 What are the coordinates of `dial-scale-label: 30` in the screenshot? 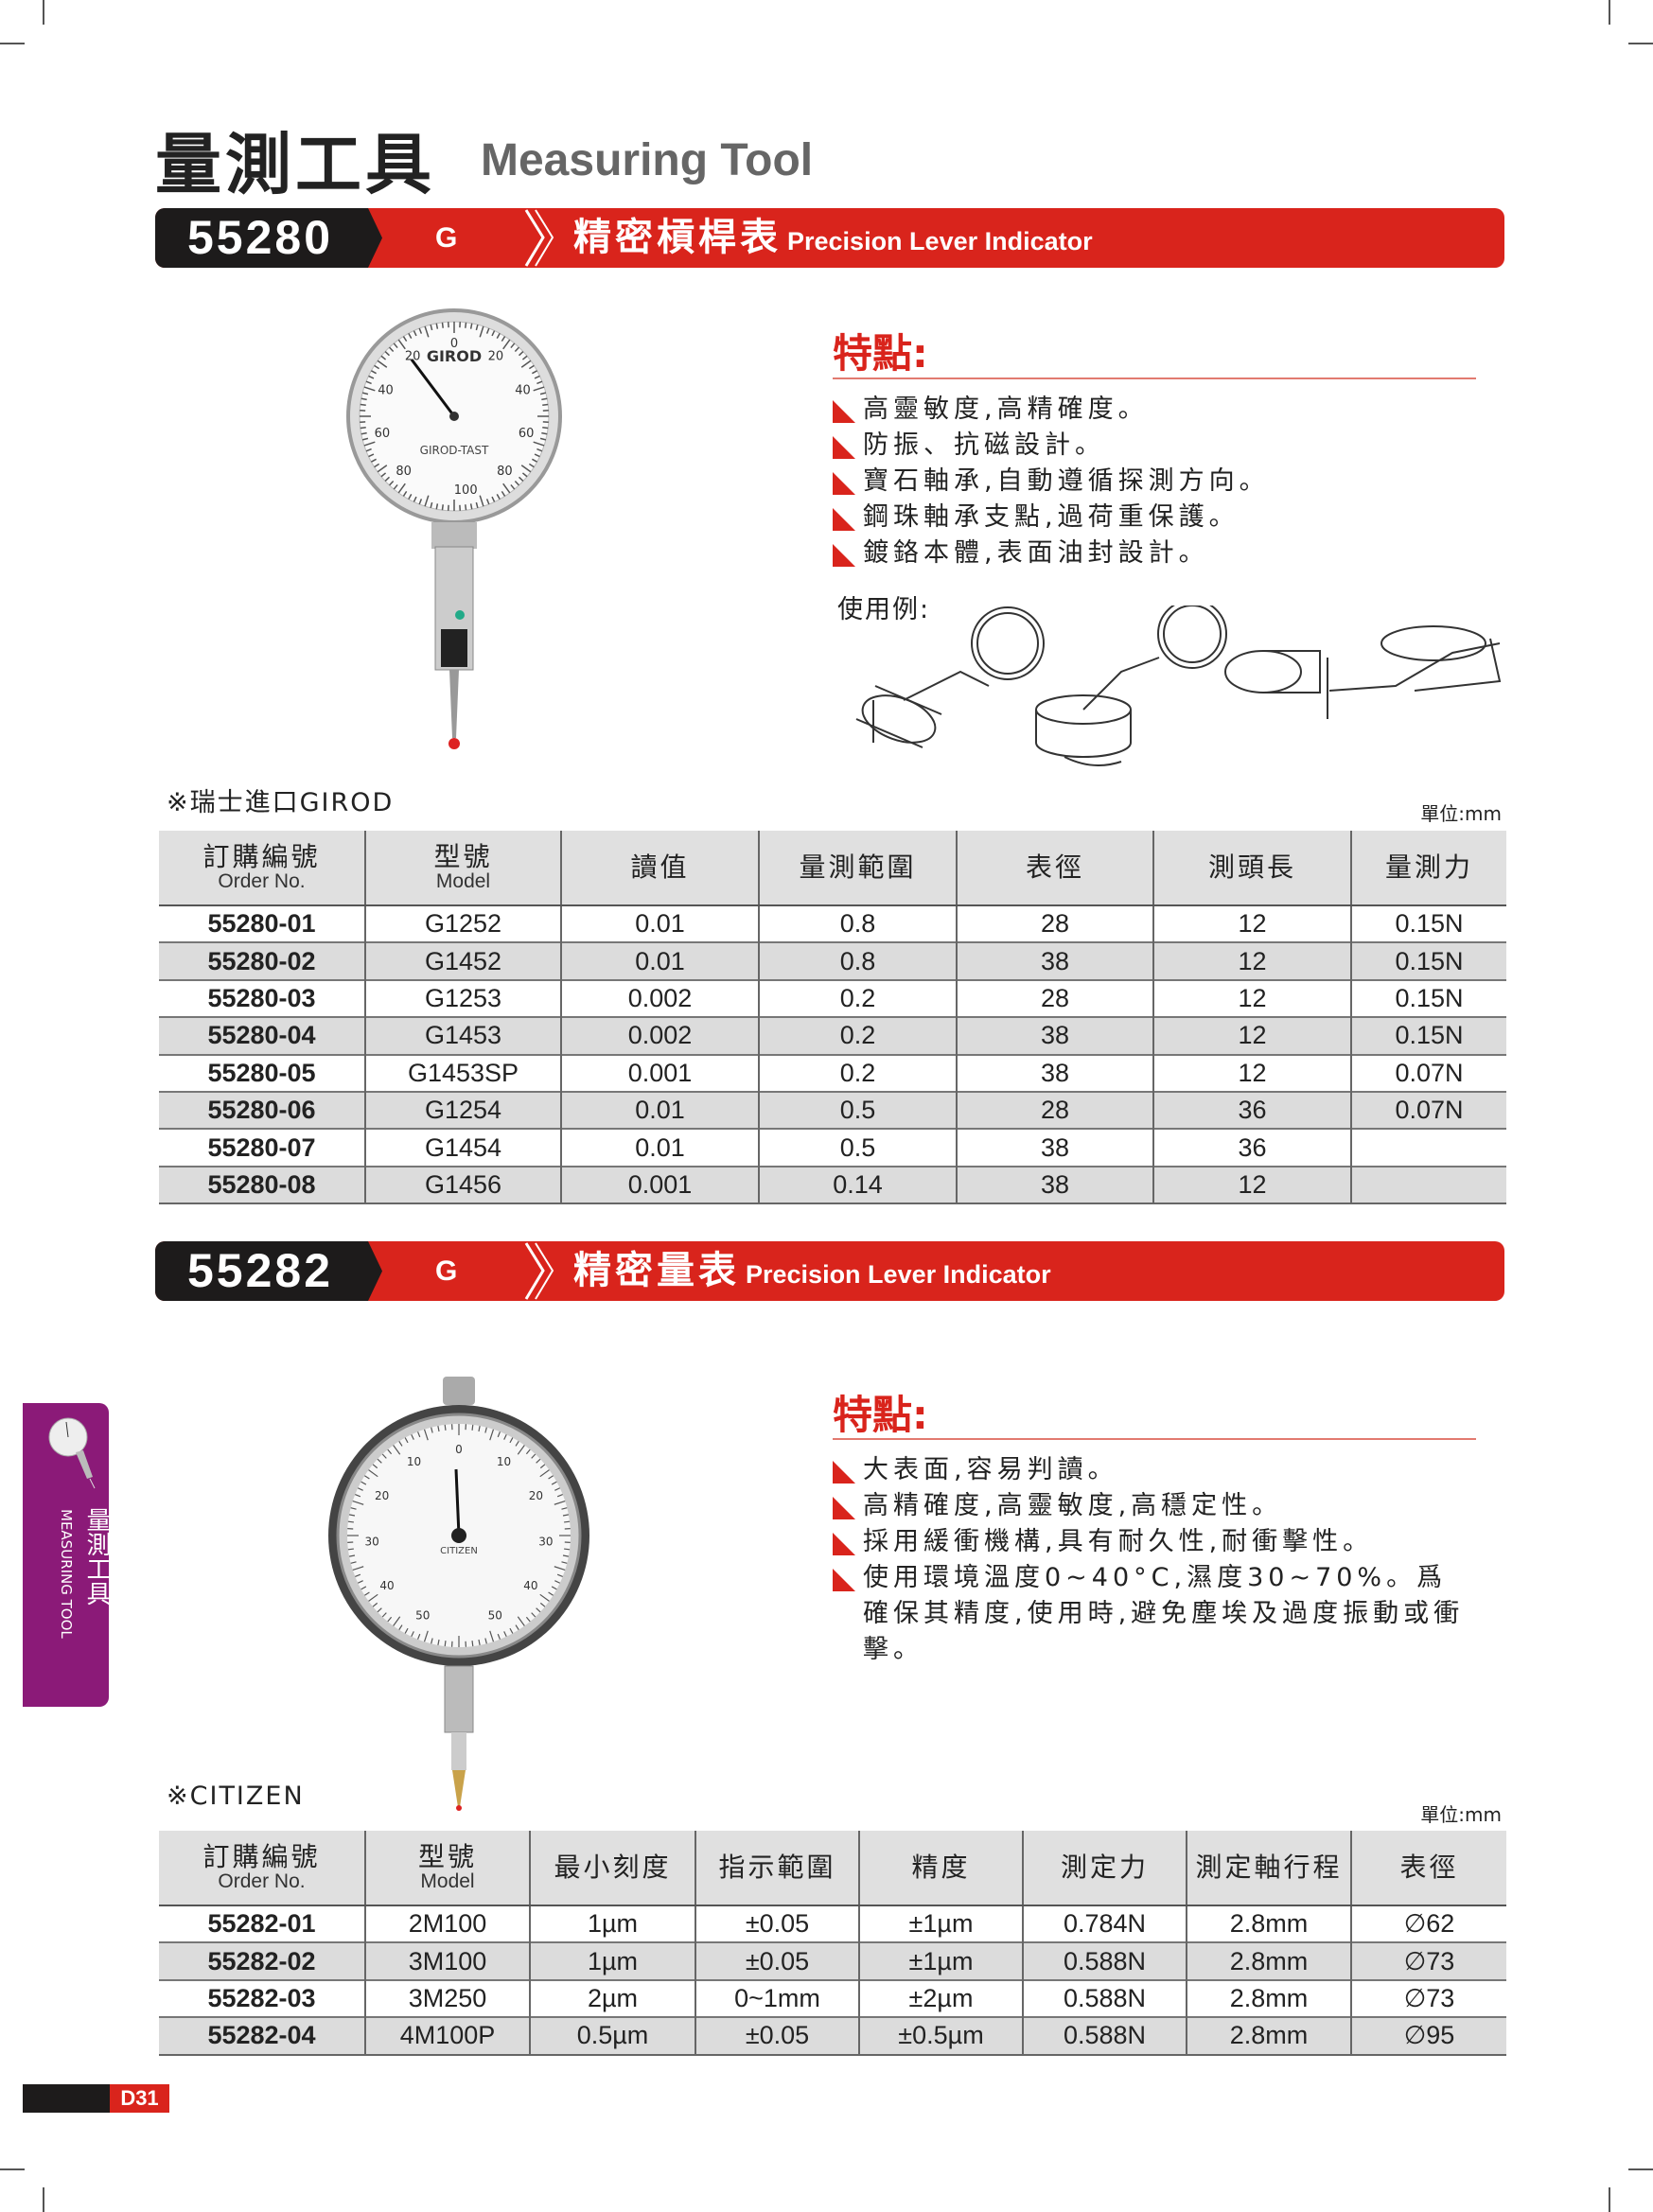 It's located at (545, 1542).